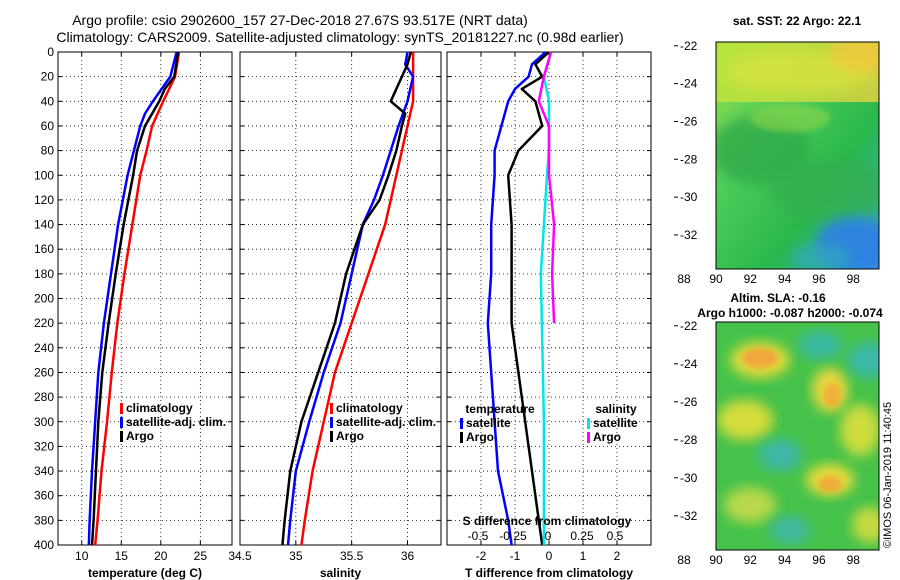  What do you see at coordinates (44, 471) in the screenshot?
I see `depth-tick-label: 340` at bounding box center [44, 471].